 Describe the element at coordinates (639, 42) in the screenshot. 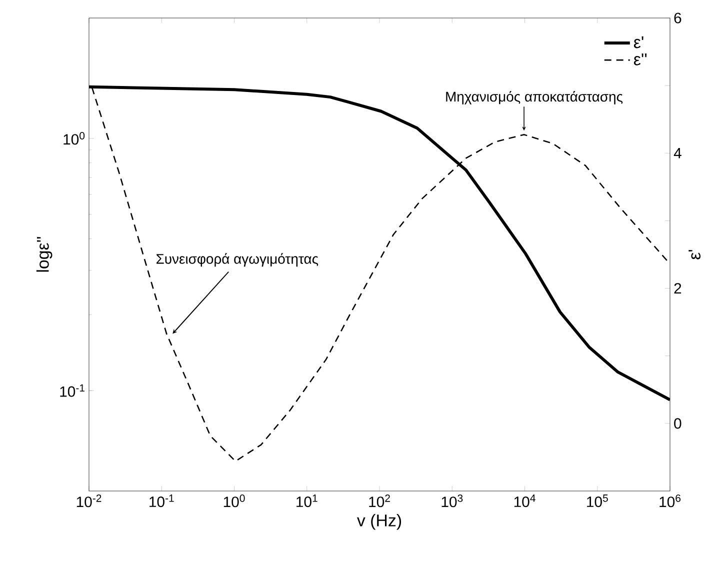

I see `legend-label: ε'` at that location.